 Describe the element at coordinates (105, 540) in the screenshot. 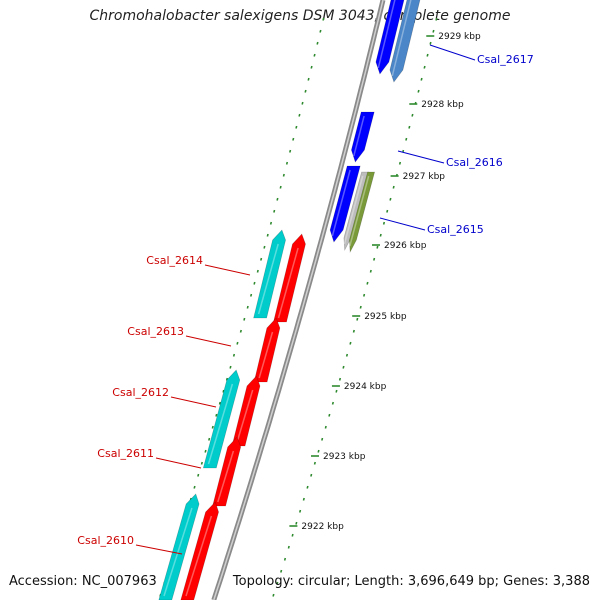

I see `gene-label-Csal_2610: Csal_2610` at that location.